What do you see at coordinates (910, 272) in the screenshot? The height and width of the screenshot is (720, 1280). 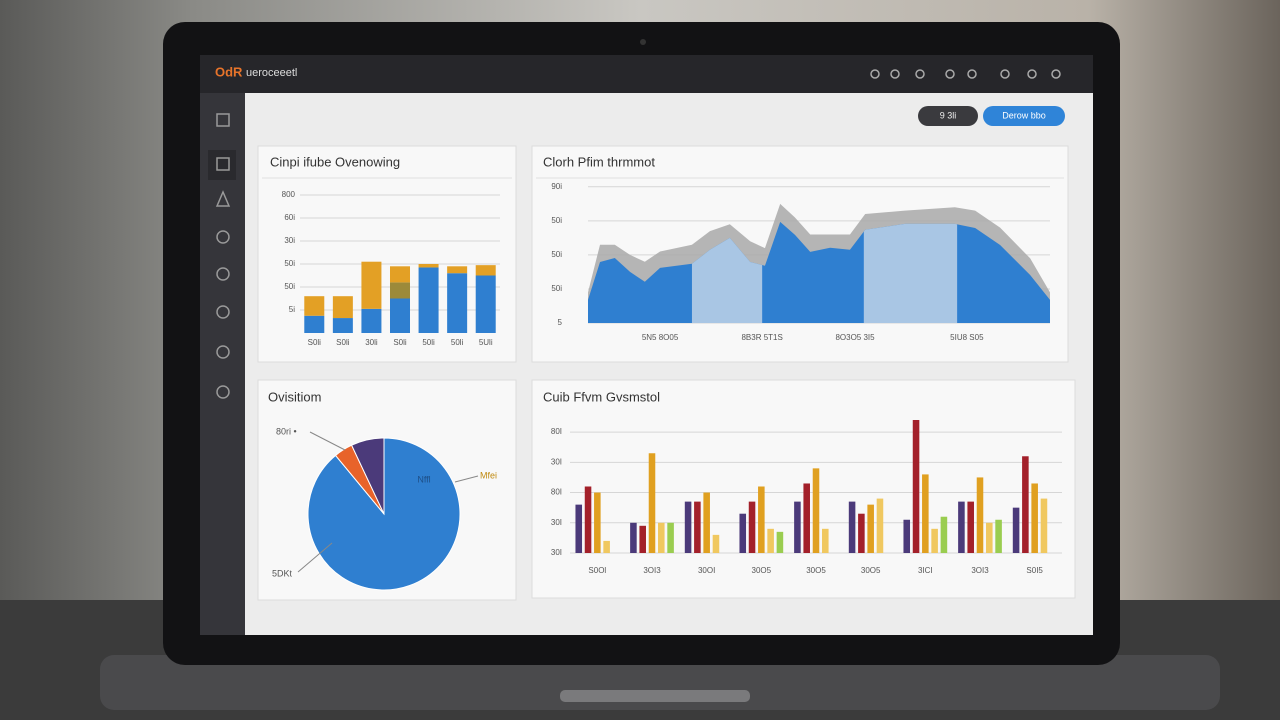 I see `area-band` at bounding box center [910, 272].